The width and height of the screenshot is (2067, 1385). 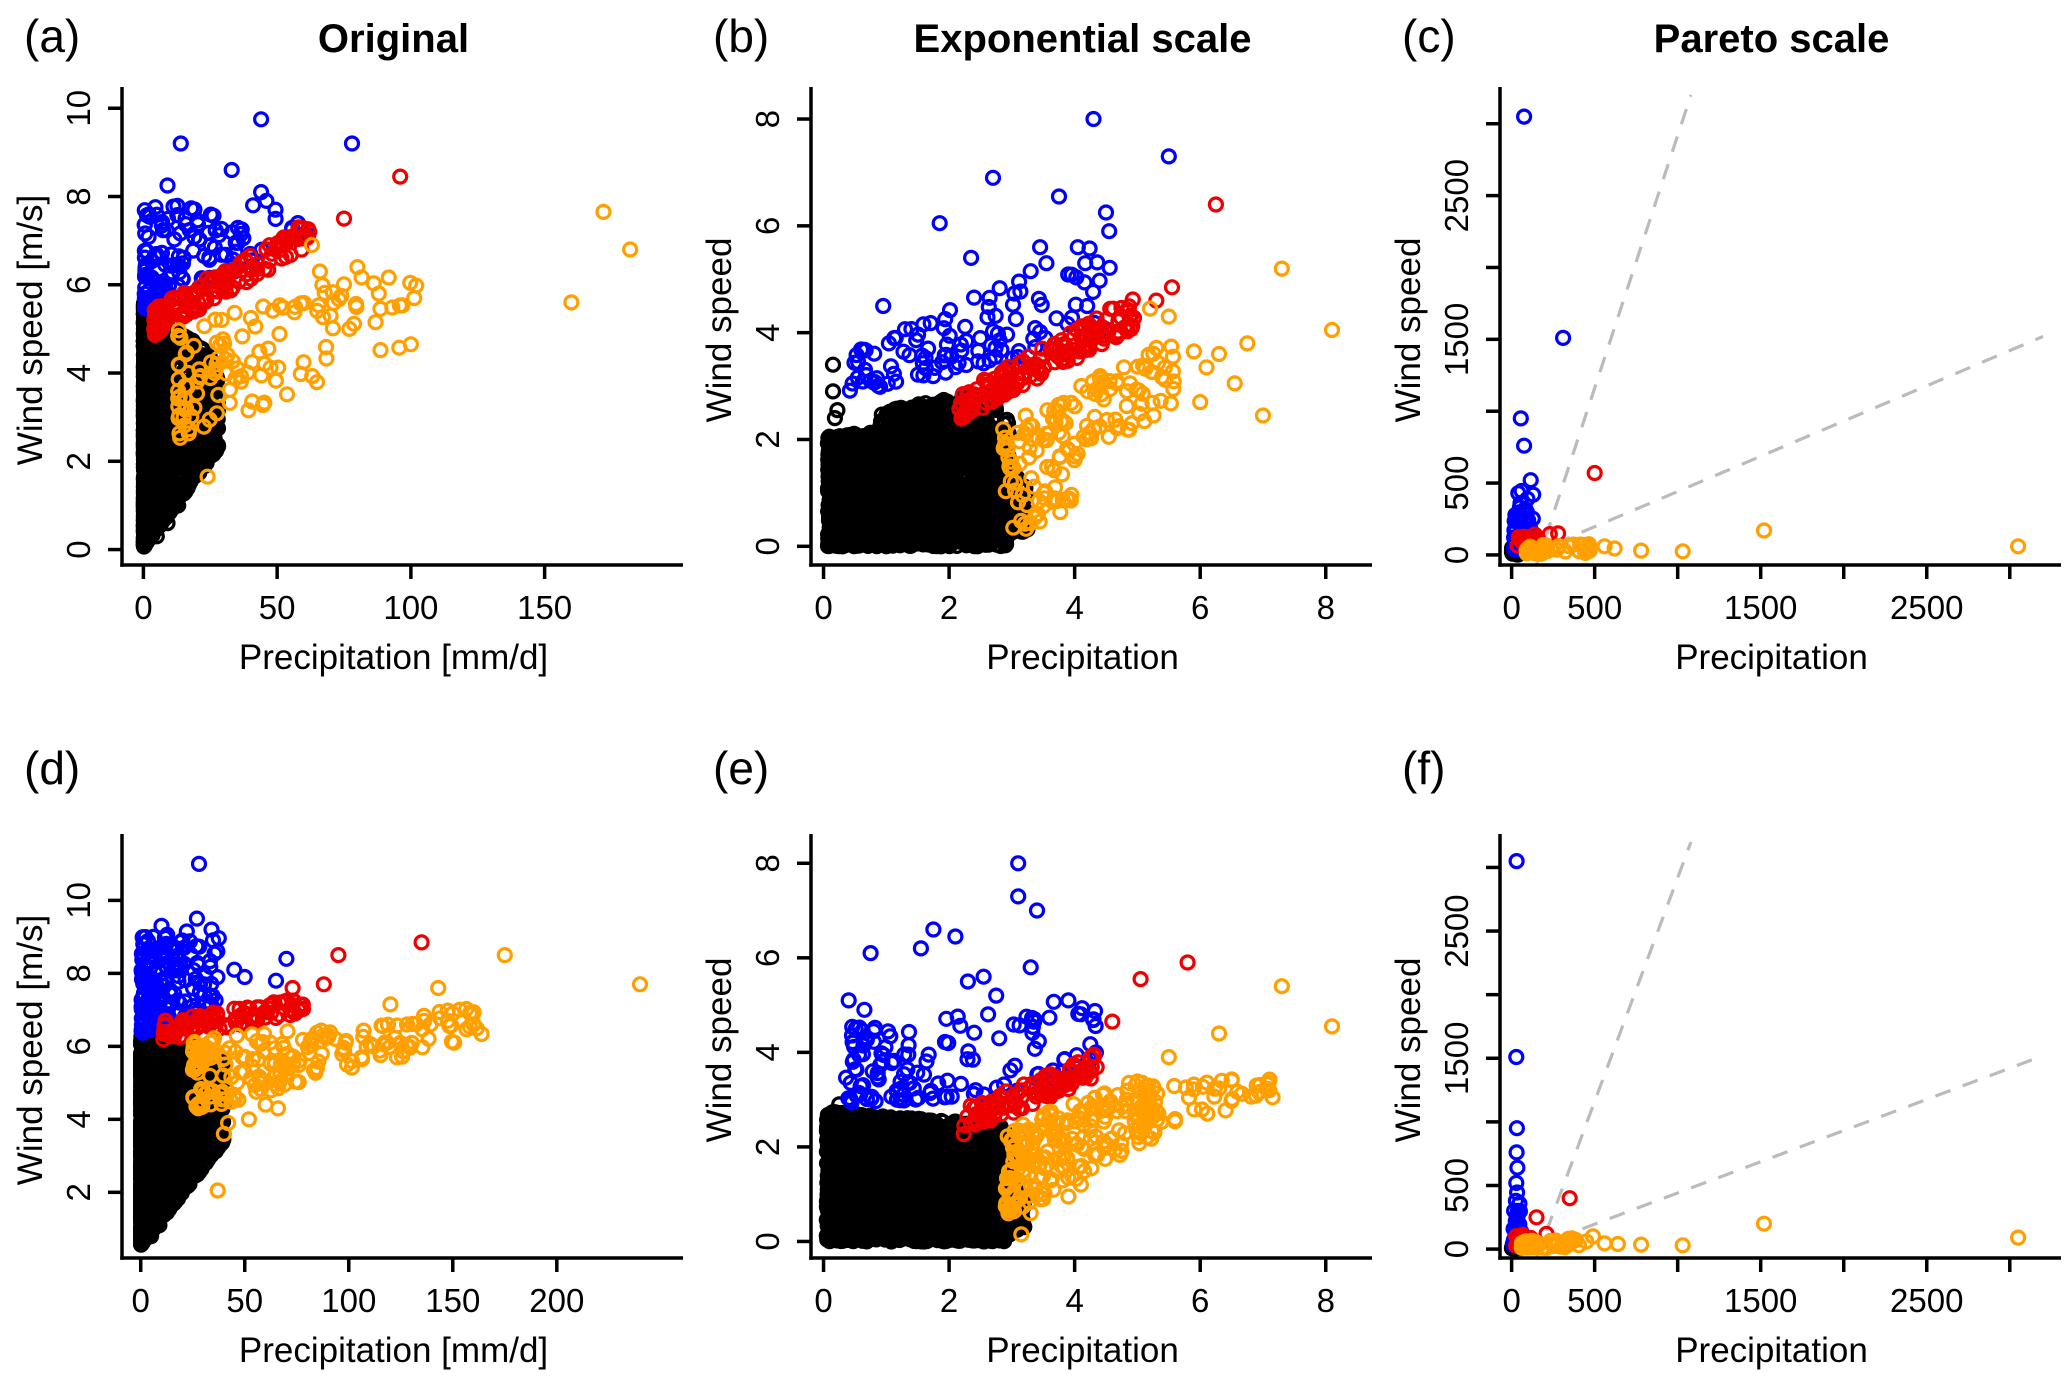 What do you see at coordinates (1772, 39) in the screenshot?
I see `panel-title: Pareto scale` at bounding box center [1772, 39].